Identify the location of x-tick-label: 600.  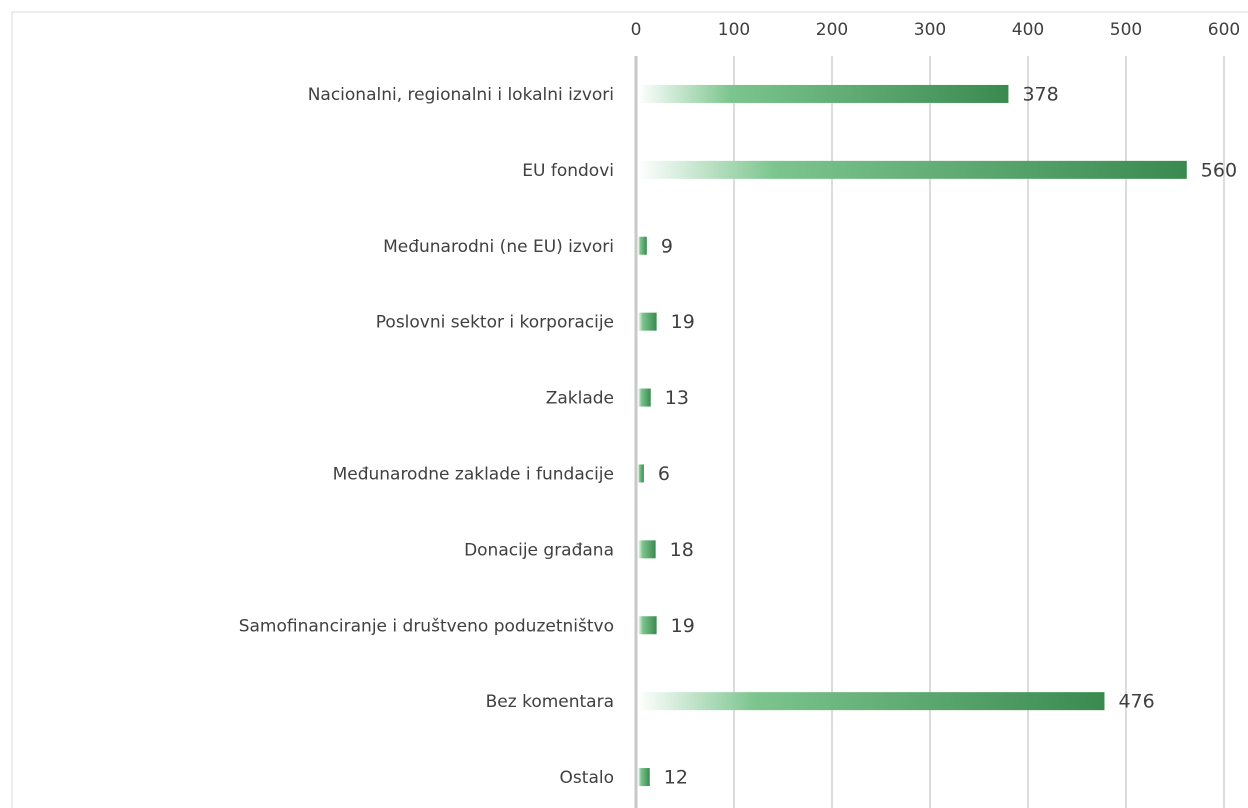
(1224, 30).